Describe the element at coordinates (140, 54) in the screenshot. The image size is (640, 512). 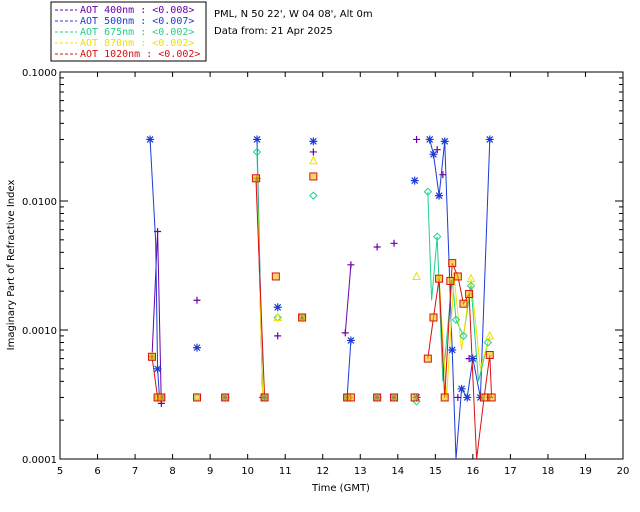
I see `legend-label-4: AOT 1020nm : <0.002>` at that location.